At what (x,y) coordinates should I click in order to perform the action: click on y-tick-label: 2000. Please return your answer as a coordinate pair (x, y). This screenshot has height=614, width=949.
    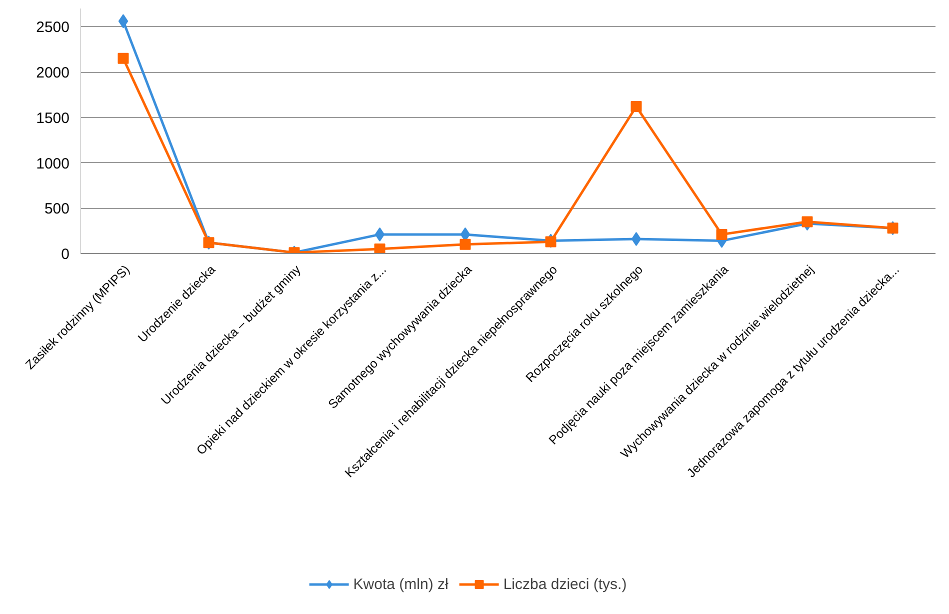
    Looking at the image, I should click on (53, 73).